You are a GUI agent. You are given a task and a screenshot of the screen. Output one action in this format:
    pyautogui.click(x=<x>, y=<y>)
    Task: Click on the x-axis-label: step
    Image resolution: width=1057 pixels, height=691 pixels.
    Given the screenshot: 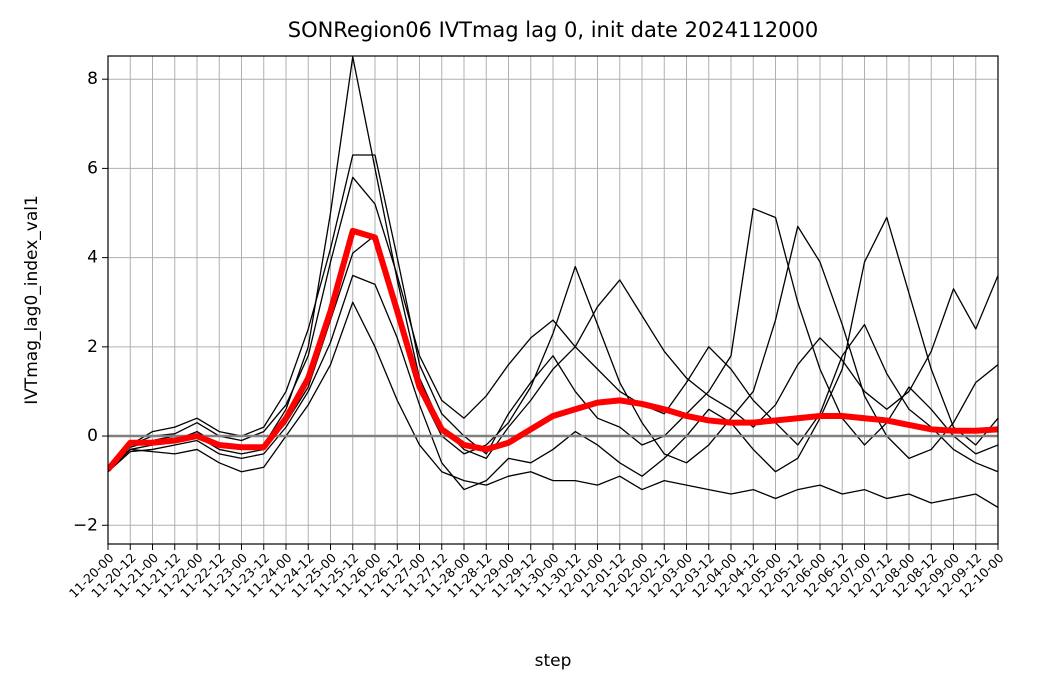 What is the action you would take?
    pyautogui.click(x=553, y=661)
    